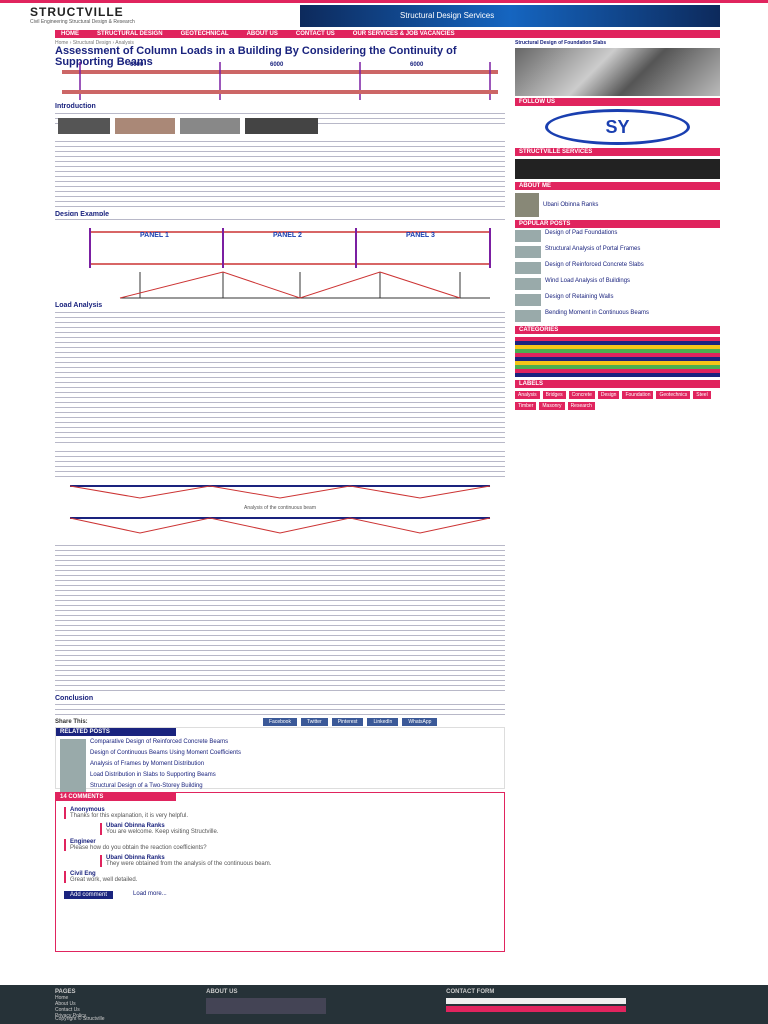 This screenshot has height=1024, width=768. What do you see at coordinates (89, 895) in the screenshot?
I see `add-comment: Add comment` at bounding box center [89, 895].